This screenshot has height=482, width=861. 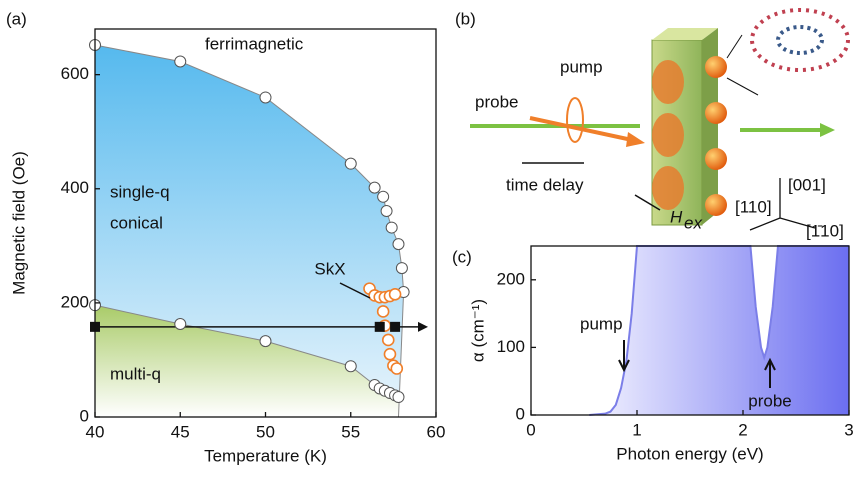 What do you see at coordinates (247, 361) in the screenshot?
I see `multi-q-region` at bounding box center [247, 361].